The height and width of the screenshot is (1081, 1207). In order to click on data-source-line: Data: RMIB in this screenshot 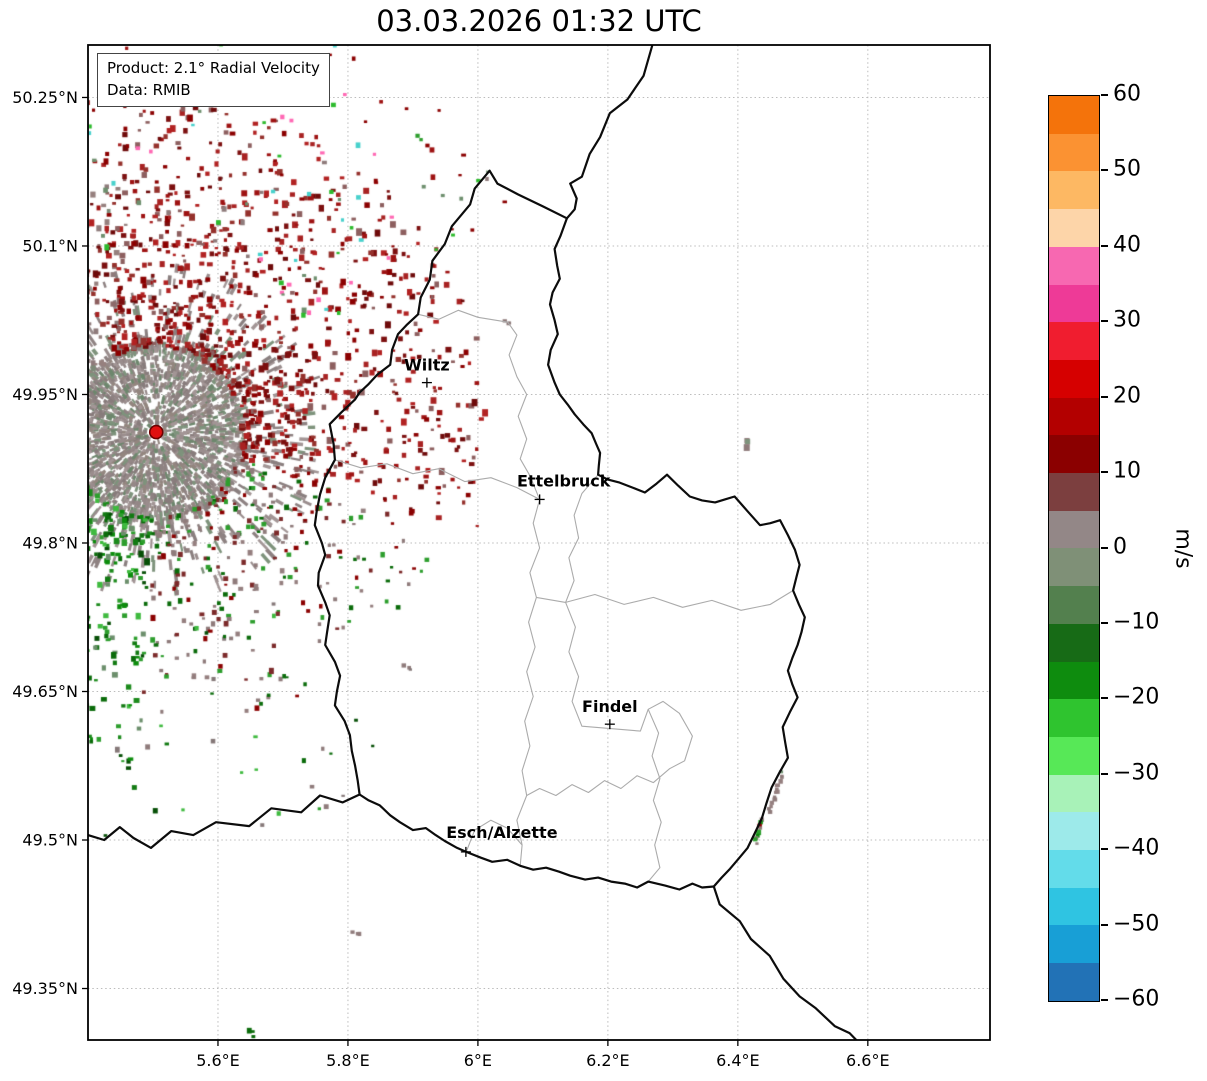, I will do `click(149, 89)`.